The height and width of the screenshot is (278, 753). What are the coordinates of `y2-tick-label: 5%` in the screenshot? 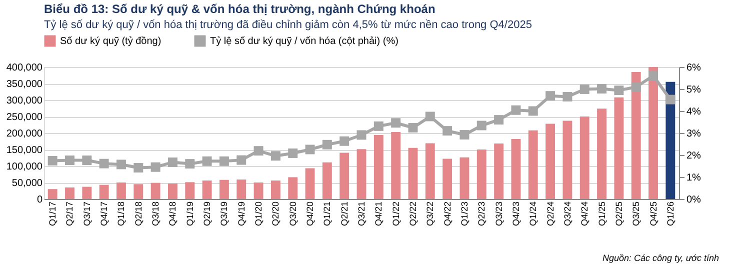 It's located at (694, 90).